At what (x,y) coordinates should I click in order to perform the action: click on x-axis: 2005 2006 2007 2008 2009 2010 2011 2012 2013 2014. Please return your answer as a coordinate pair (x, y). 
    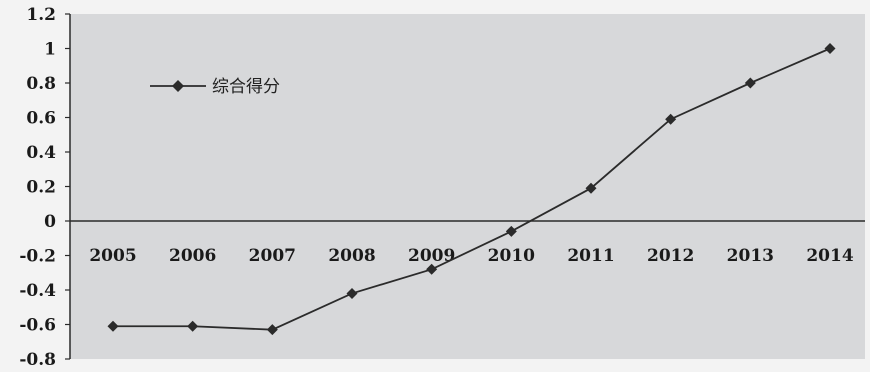
    Looking at the image, I should click on (467, 243).